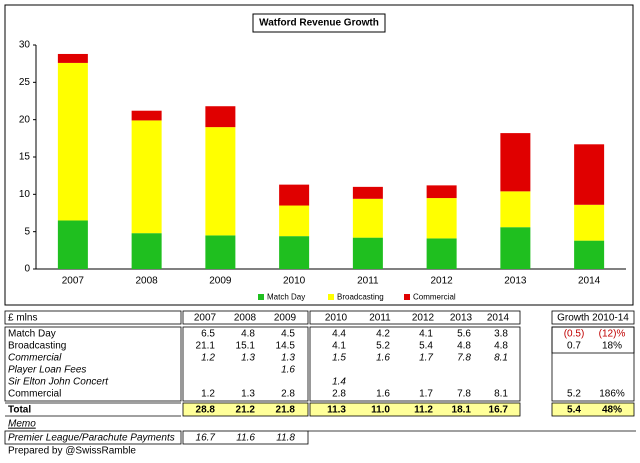 This screenshot has width=640, height=463. Describe the element at coordinates (288, 394) in the screenshot. I see `table-cell: 2.8` at that location.